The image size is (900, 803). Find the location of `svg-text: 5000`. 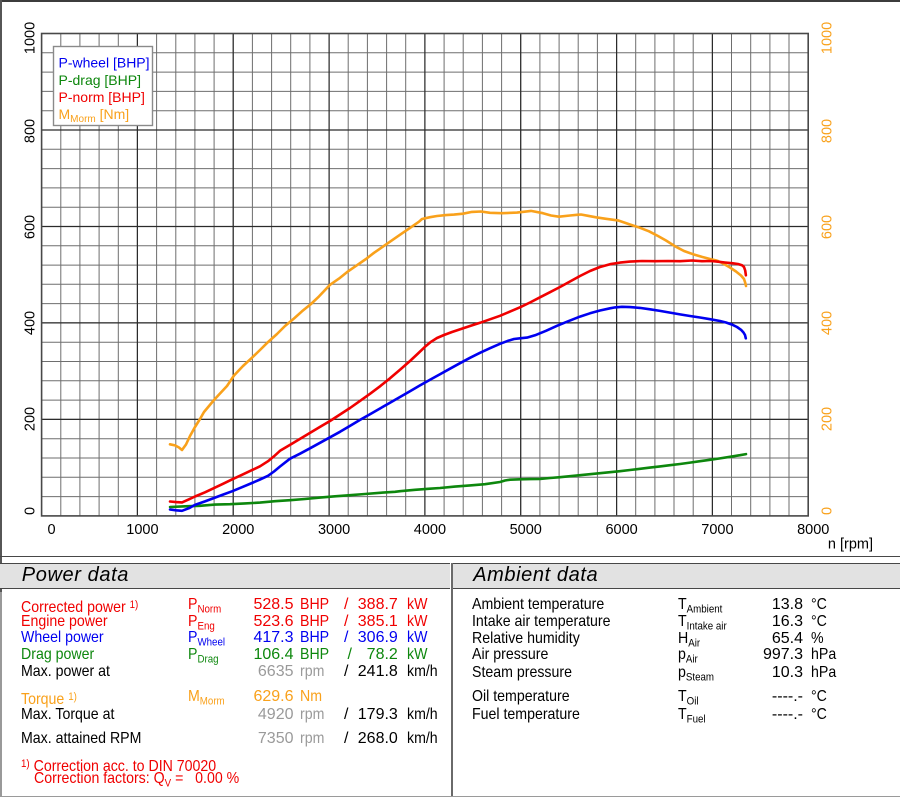

svg-text: 5000 is located at coordinates (526, 530).